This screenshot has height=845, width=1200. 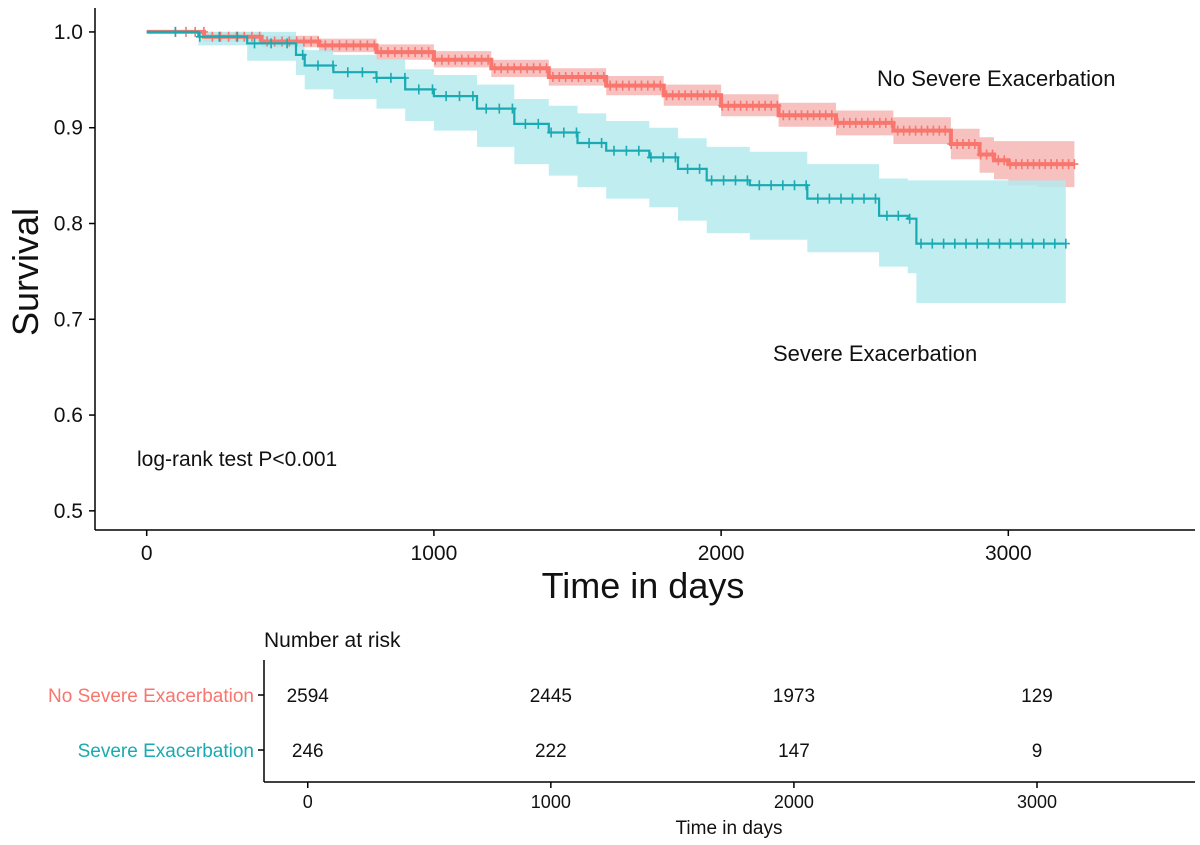 I want to click on ci-band-no-severe-exacerbation, so click(x=610, y=109).